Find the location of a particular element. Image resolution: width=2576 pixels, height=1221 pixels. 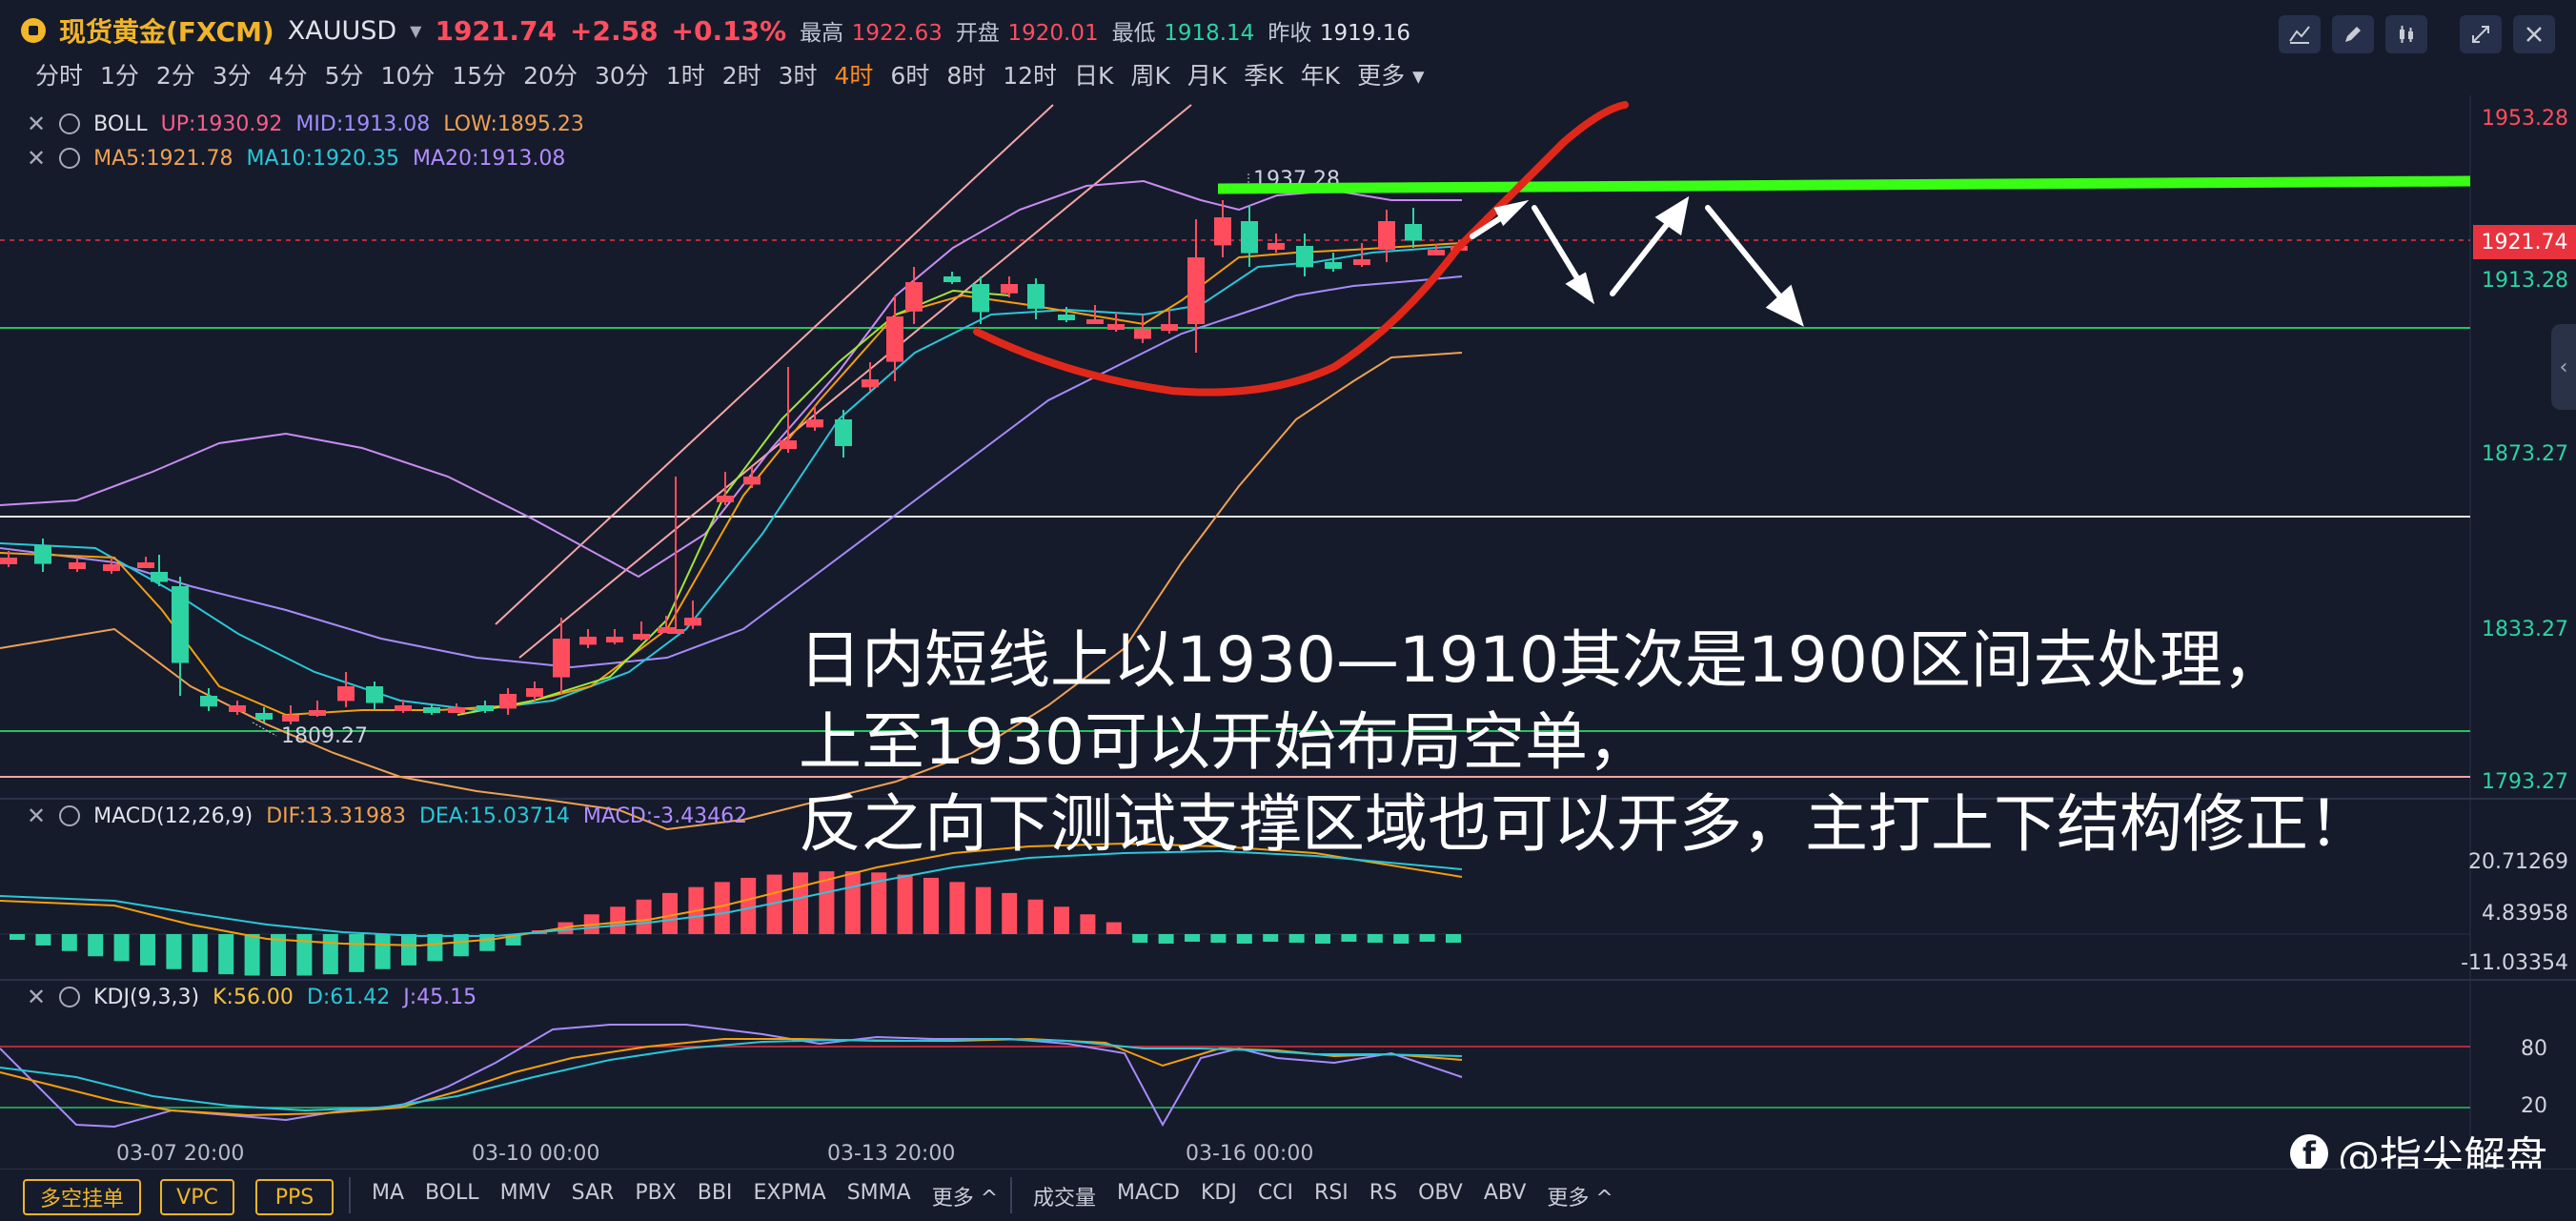

indicator-tab: SAR is located at coordinates (593, 1193).